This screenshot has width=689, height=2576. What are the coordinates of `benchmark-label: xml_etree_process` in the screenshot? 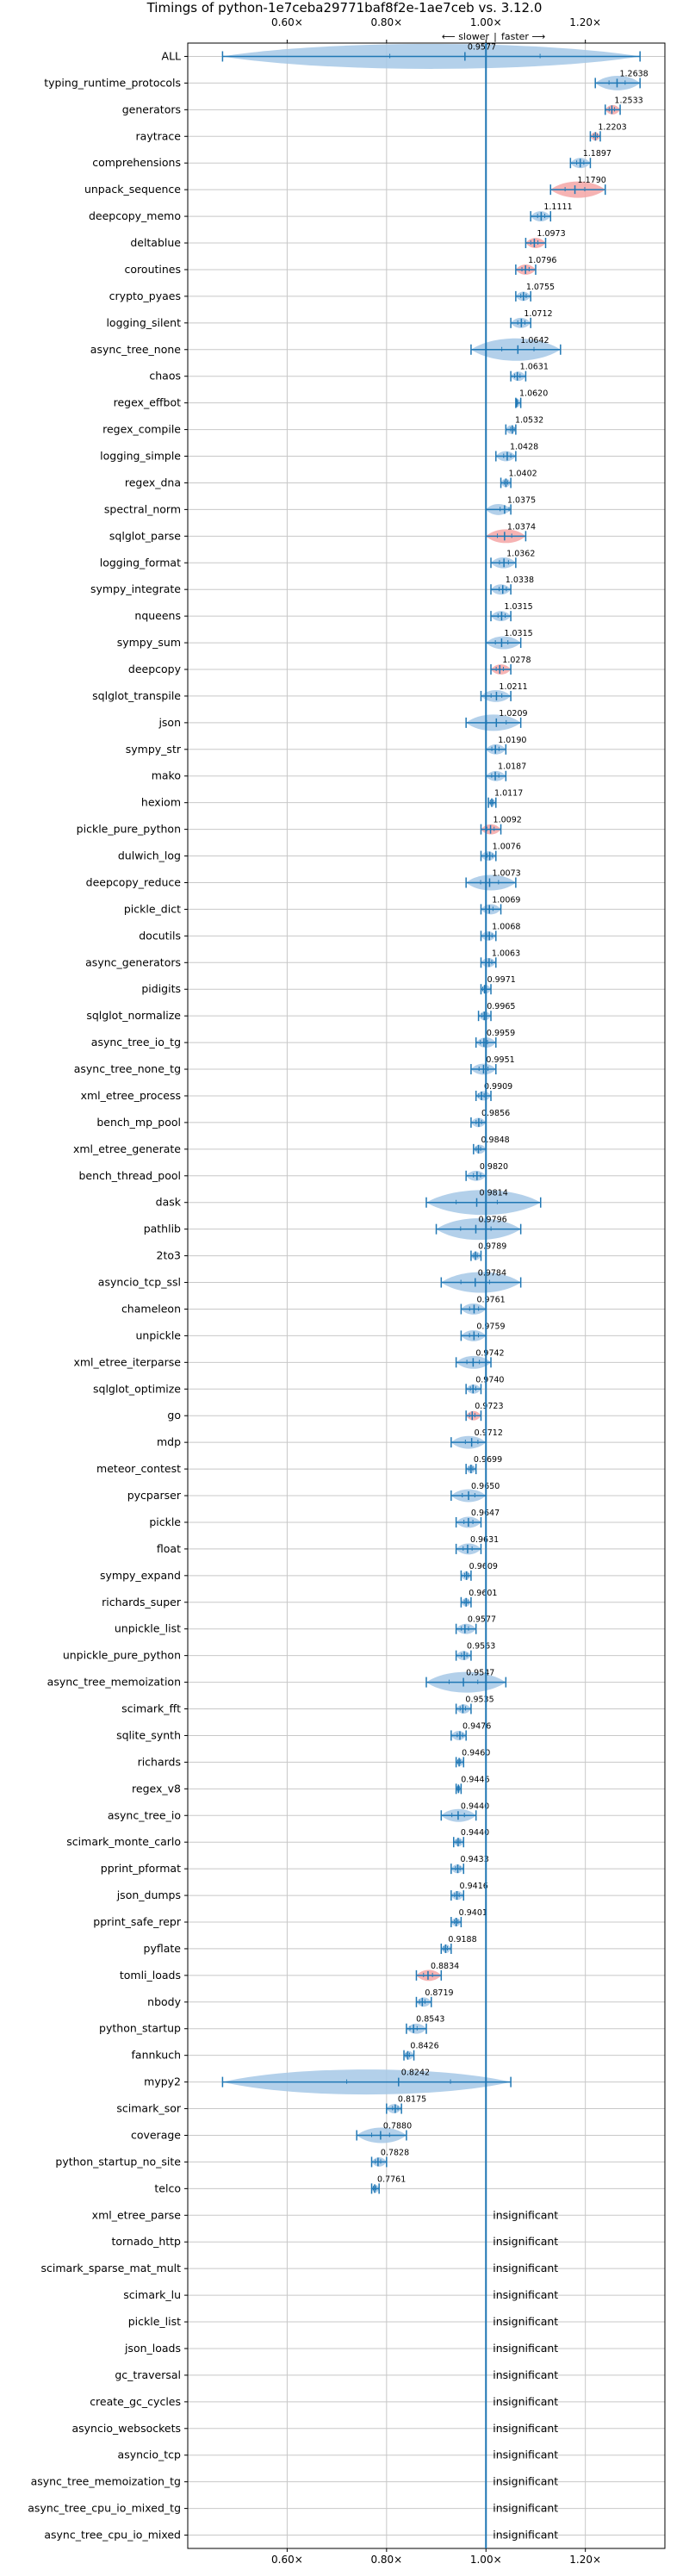 It's located at (131, 1095).